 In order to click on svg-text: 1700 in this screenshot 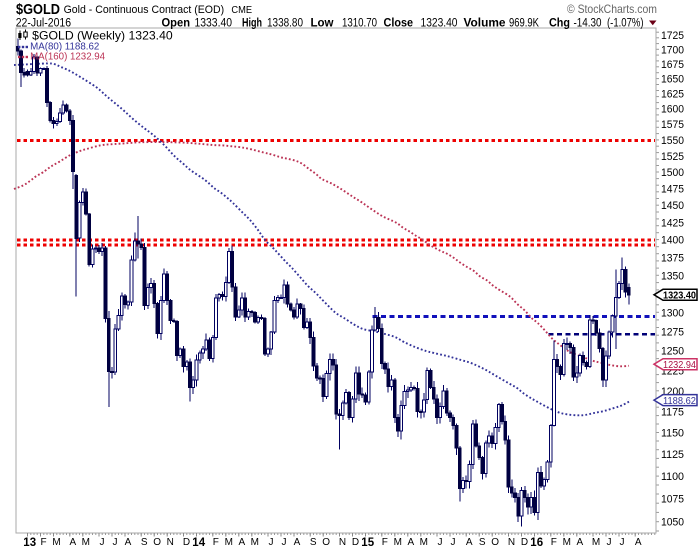, I will do `click(672, 50)`.